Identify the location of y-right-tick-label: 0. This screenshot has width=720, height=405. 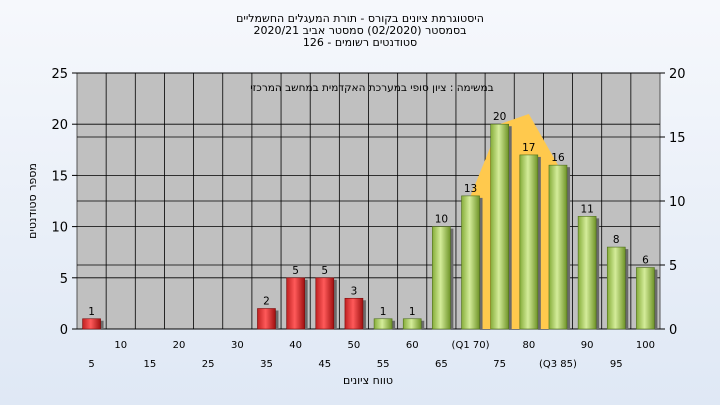
(673, 330).